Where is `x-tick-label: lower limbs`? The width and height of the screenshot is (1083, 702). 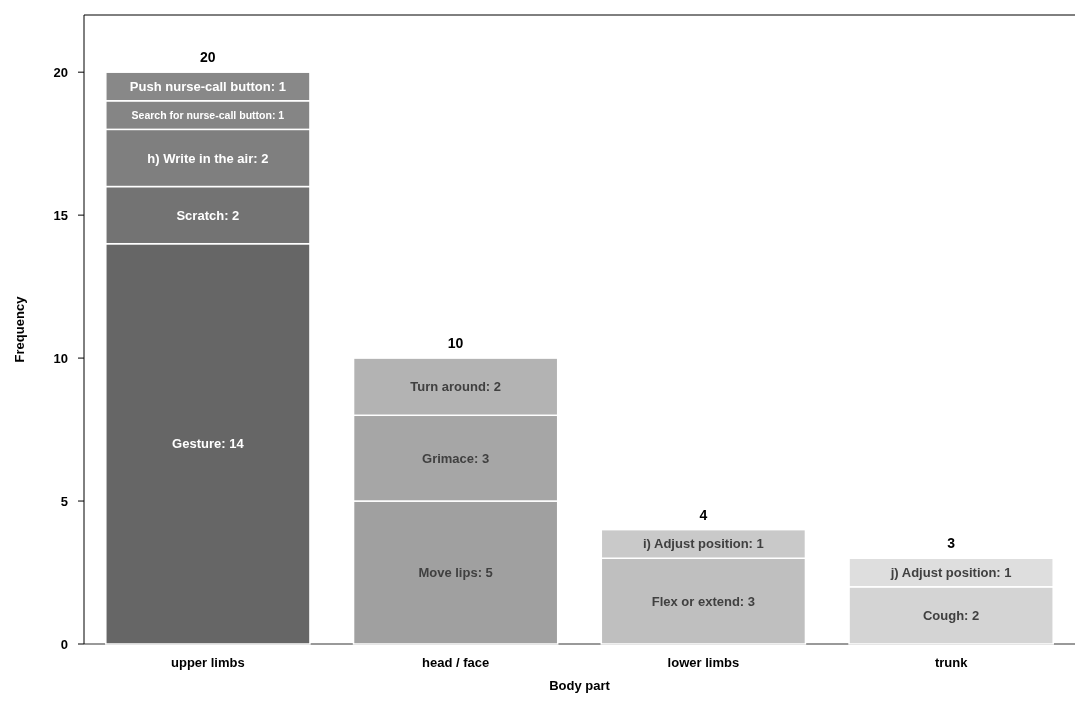
x-tick-label: lower limbs is located at coordinates (703, 662).